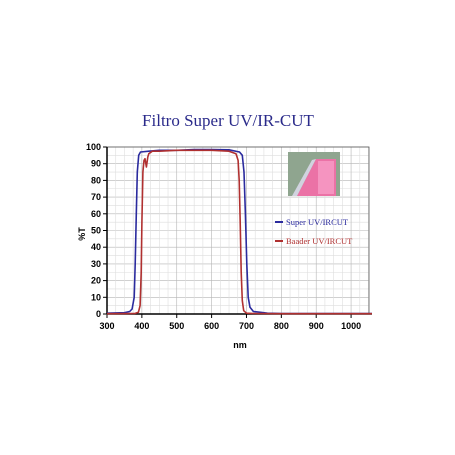  Describe the element at coordinates (176, 326) in the screenshot. I see `x-tick-label: 500` at that location.